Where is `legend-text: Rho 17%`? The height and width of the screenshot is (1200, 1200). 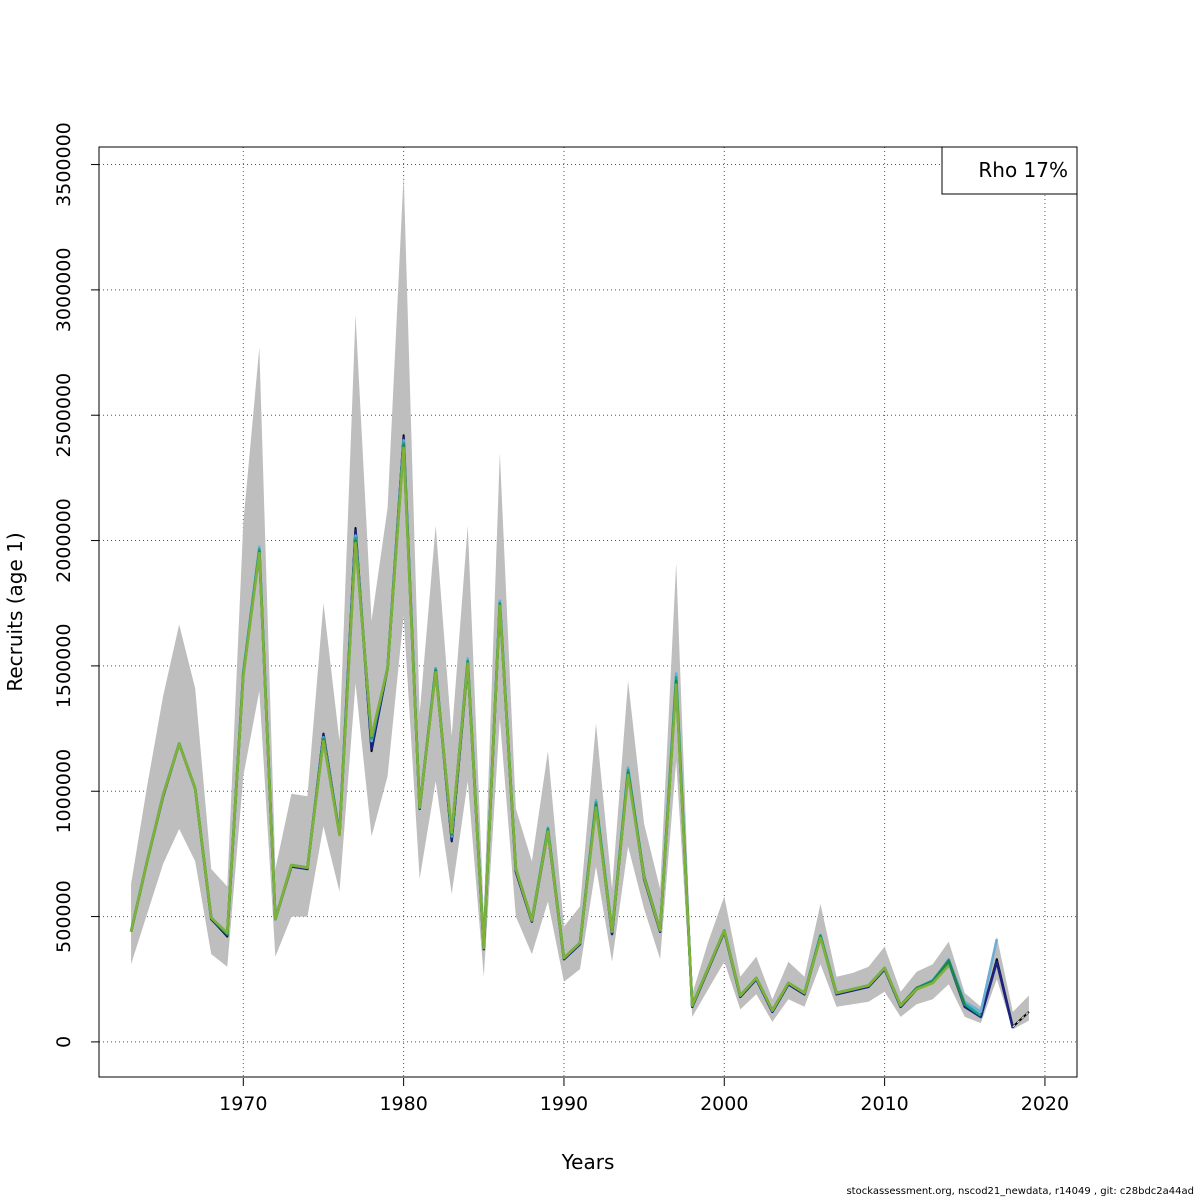 legend-text: Rho 17% is located at coordinates (1023, 170).